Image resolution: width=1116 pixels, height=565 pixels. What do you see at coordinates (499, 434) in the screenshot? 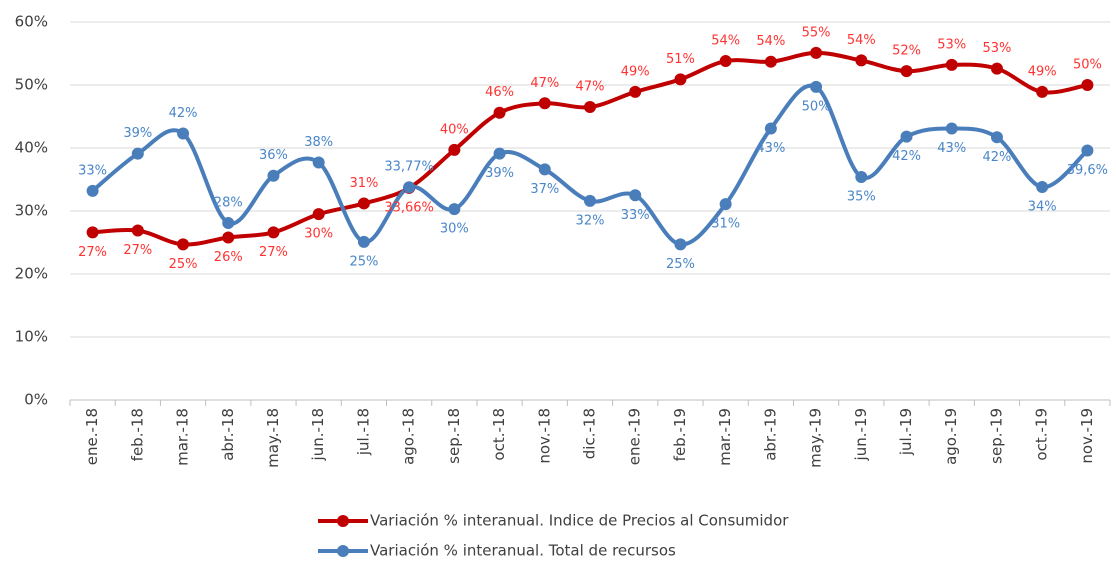
I see `x-tick-label: oct.-18` at bounding box center [499, 434].